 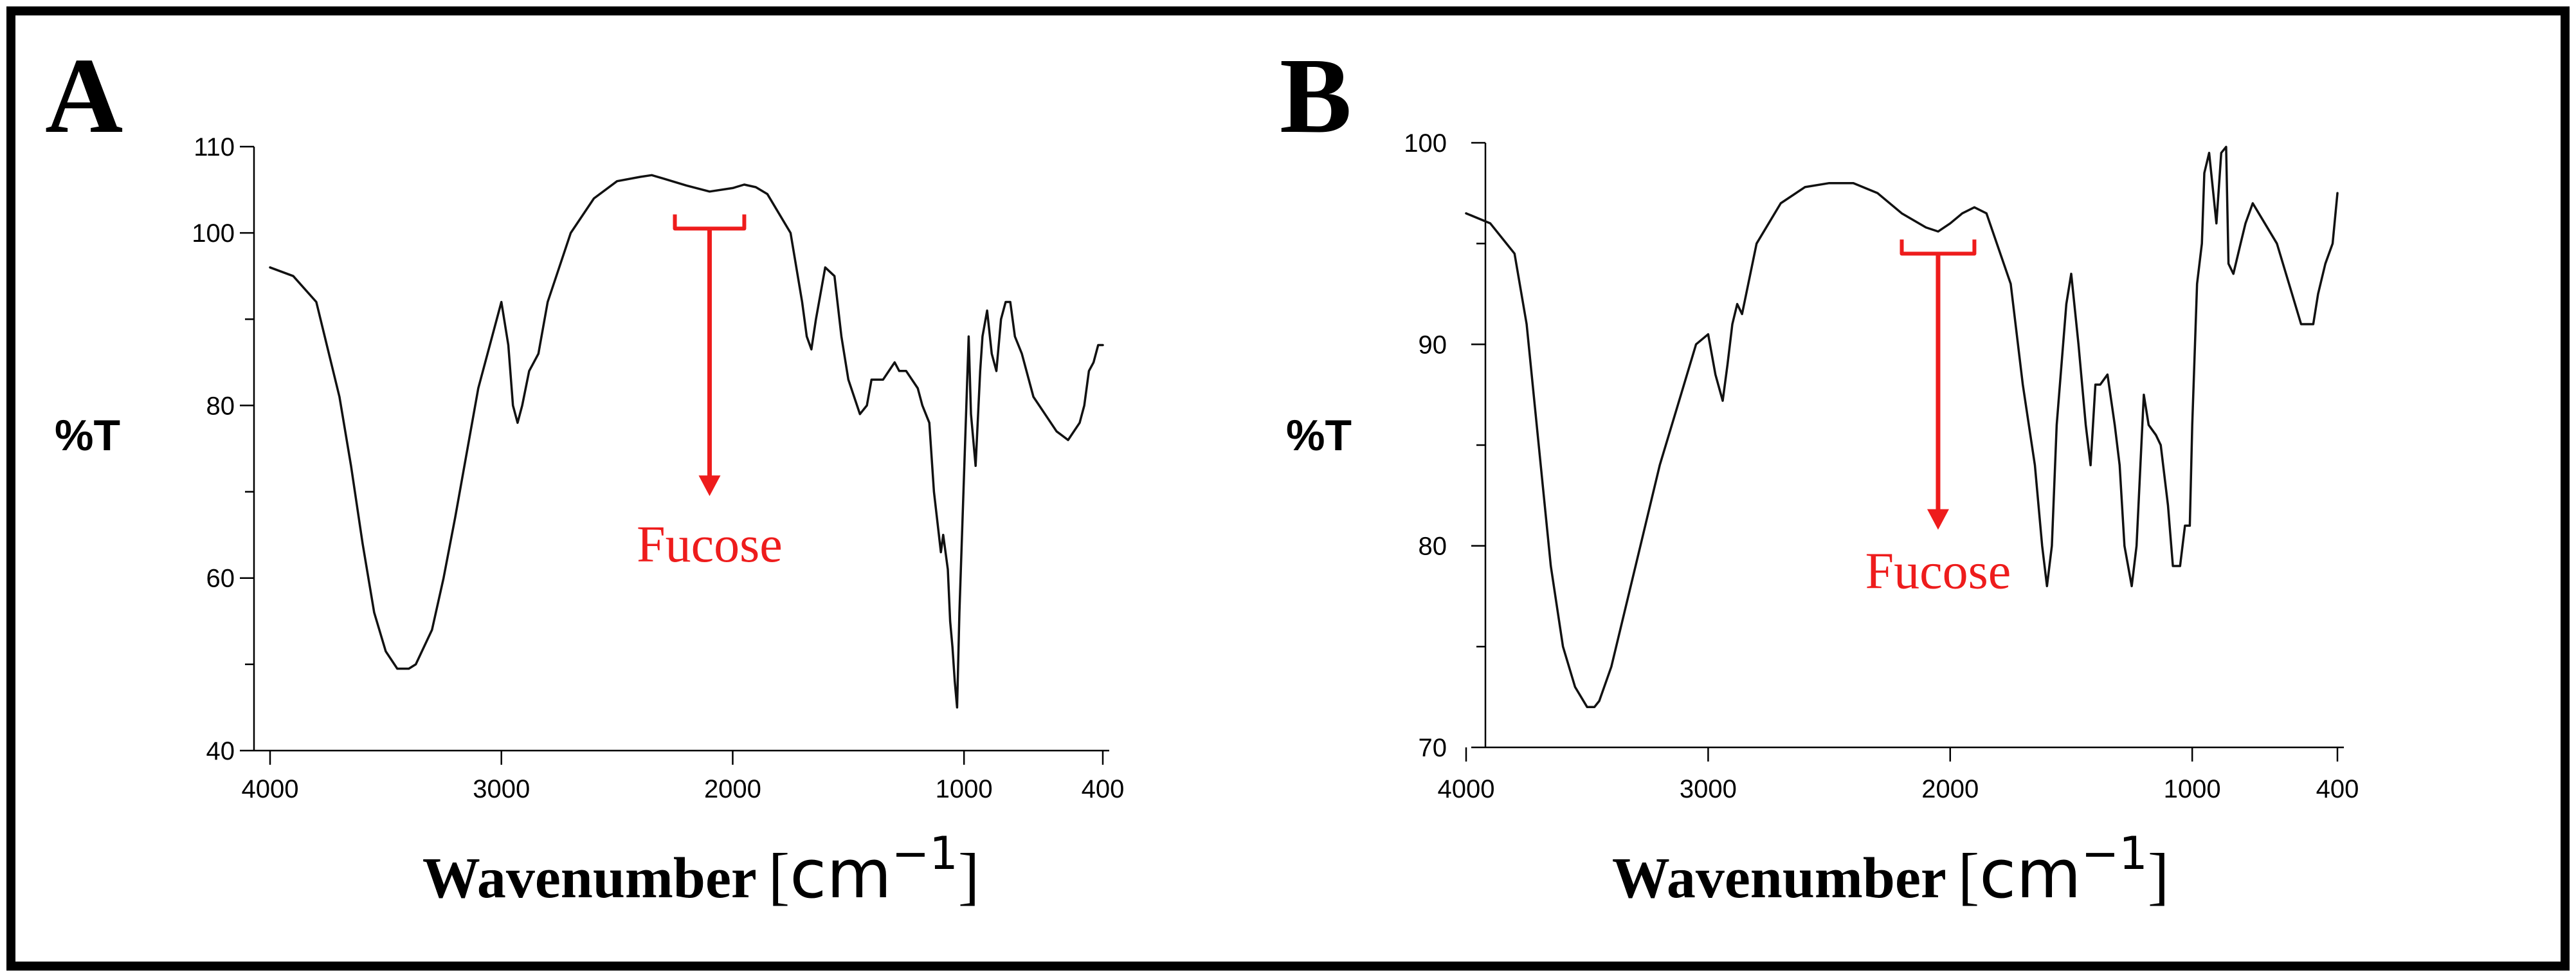 I want to click on y-tick-label-b: 100, so click(x=1425, y=143).